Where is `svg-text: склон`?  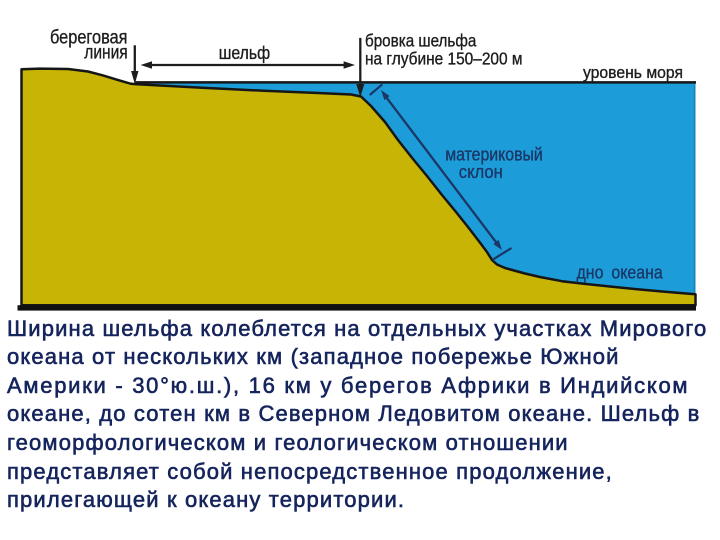
svg-text: склон is located at coordinates (481, 172).